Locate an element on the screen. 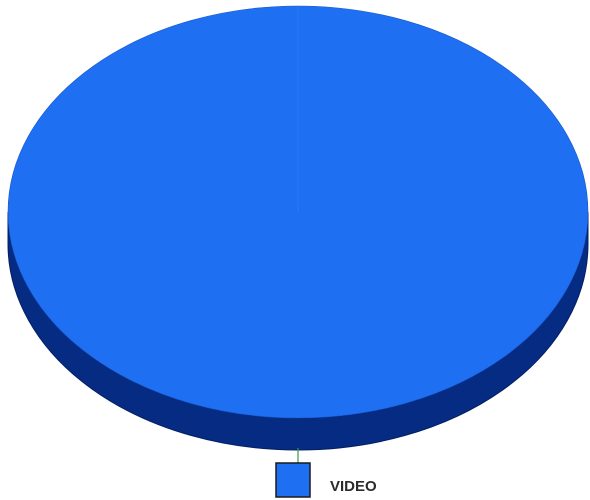  legend-swatch-video is located at coordinates (293, 480).